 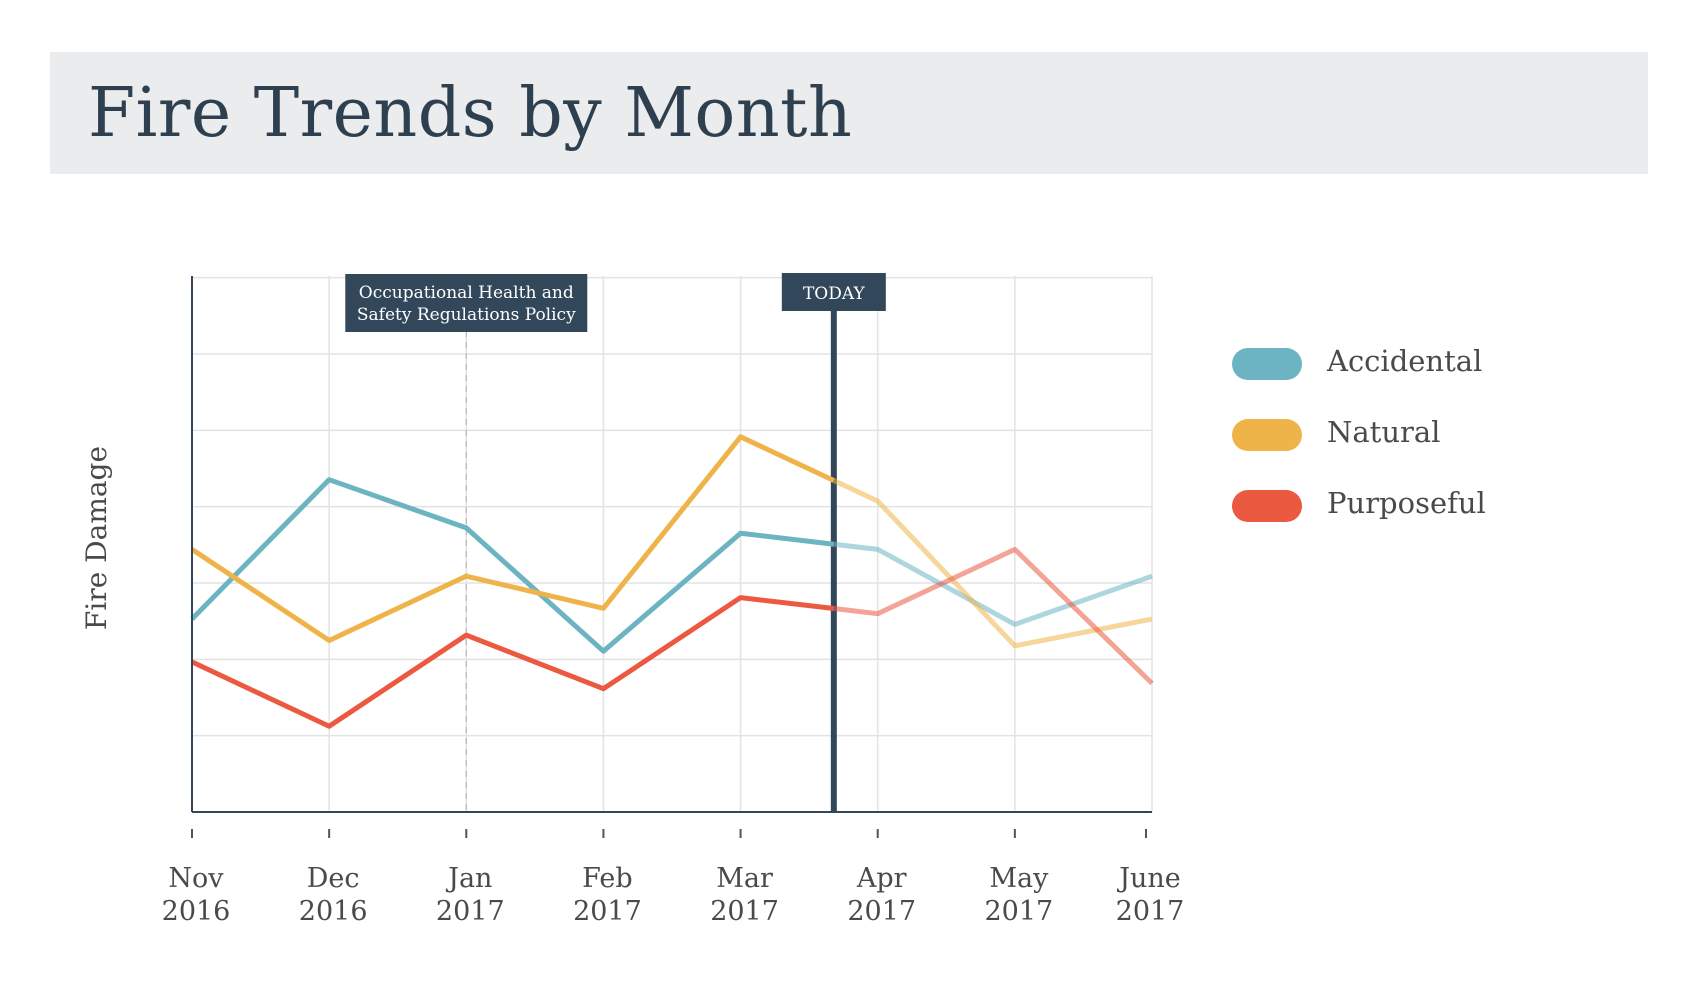 What do you see at coordinates (96, 538) in the screenshot?
I see `y-axis-label: Fire Damage` at bounding box center [96, 538].